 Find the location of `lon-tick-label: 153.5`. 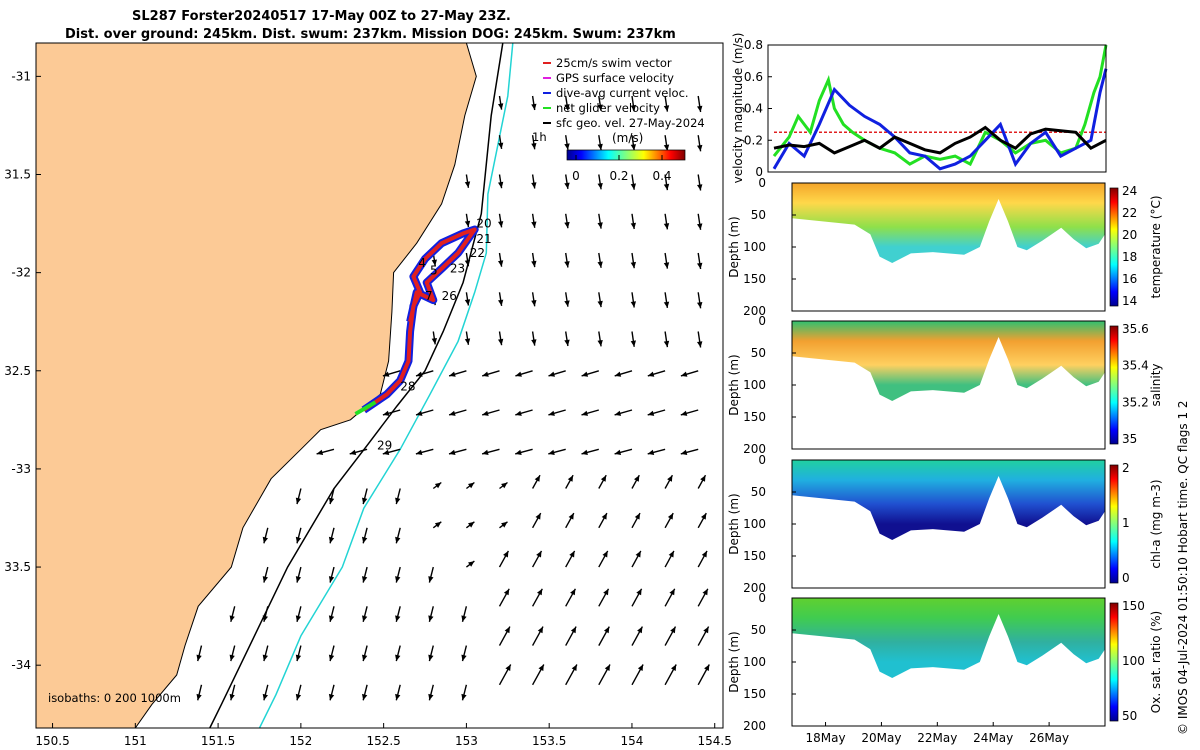

lon-tick-label: 153.5 is located at coordinates (549, 741).